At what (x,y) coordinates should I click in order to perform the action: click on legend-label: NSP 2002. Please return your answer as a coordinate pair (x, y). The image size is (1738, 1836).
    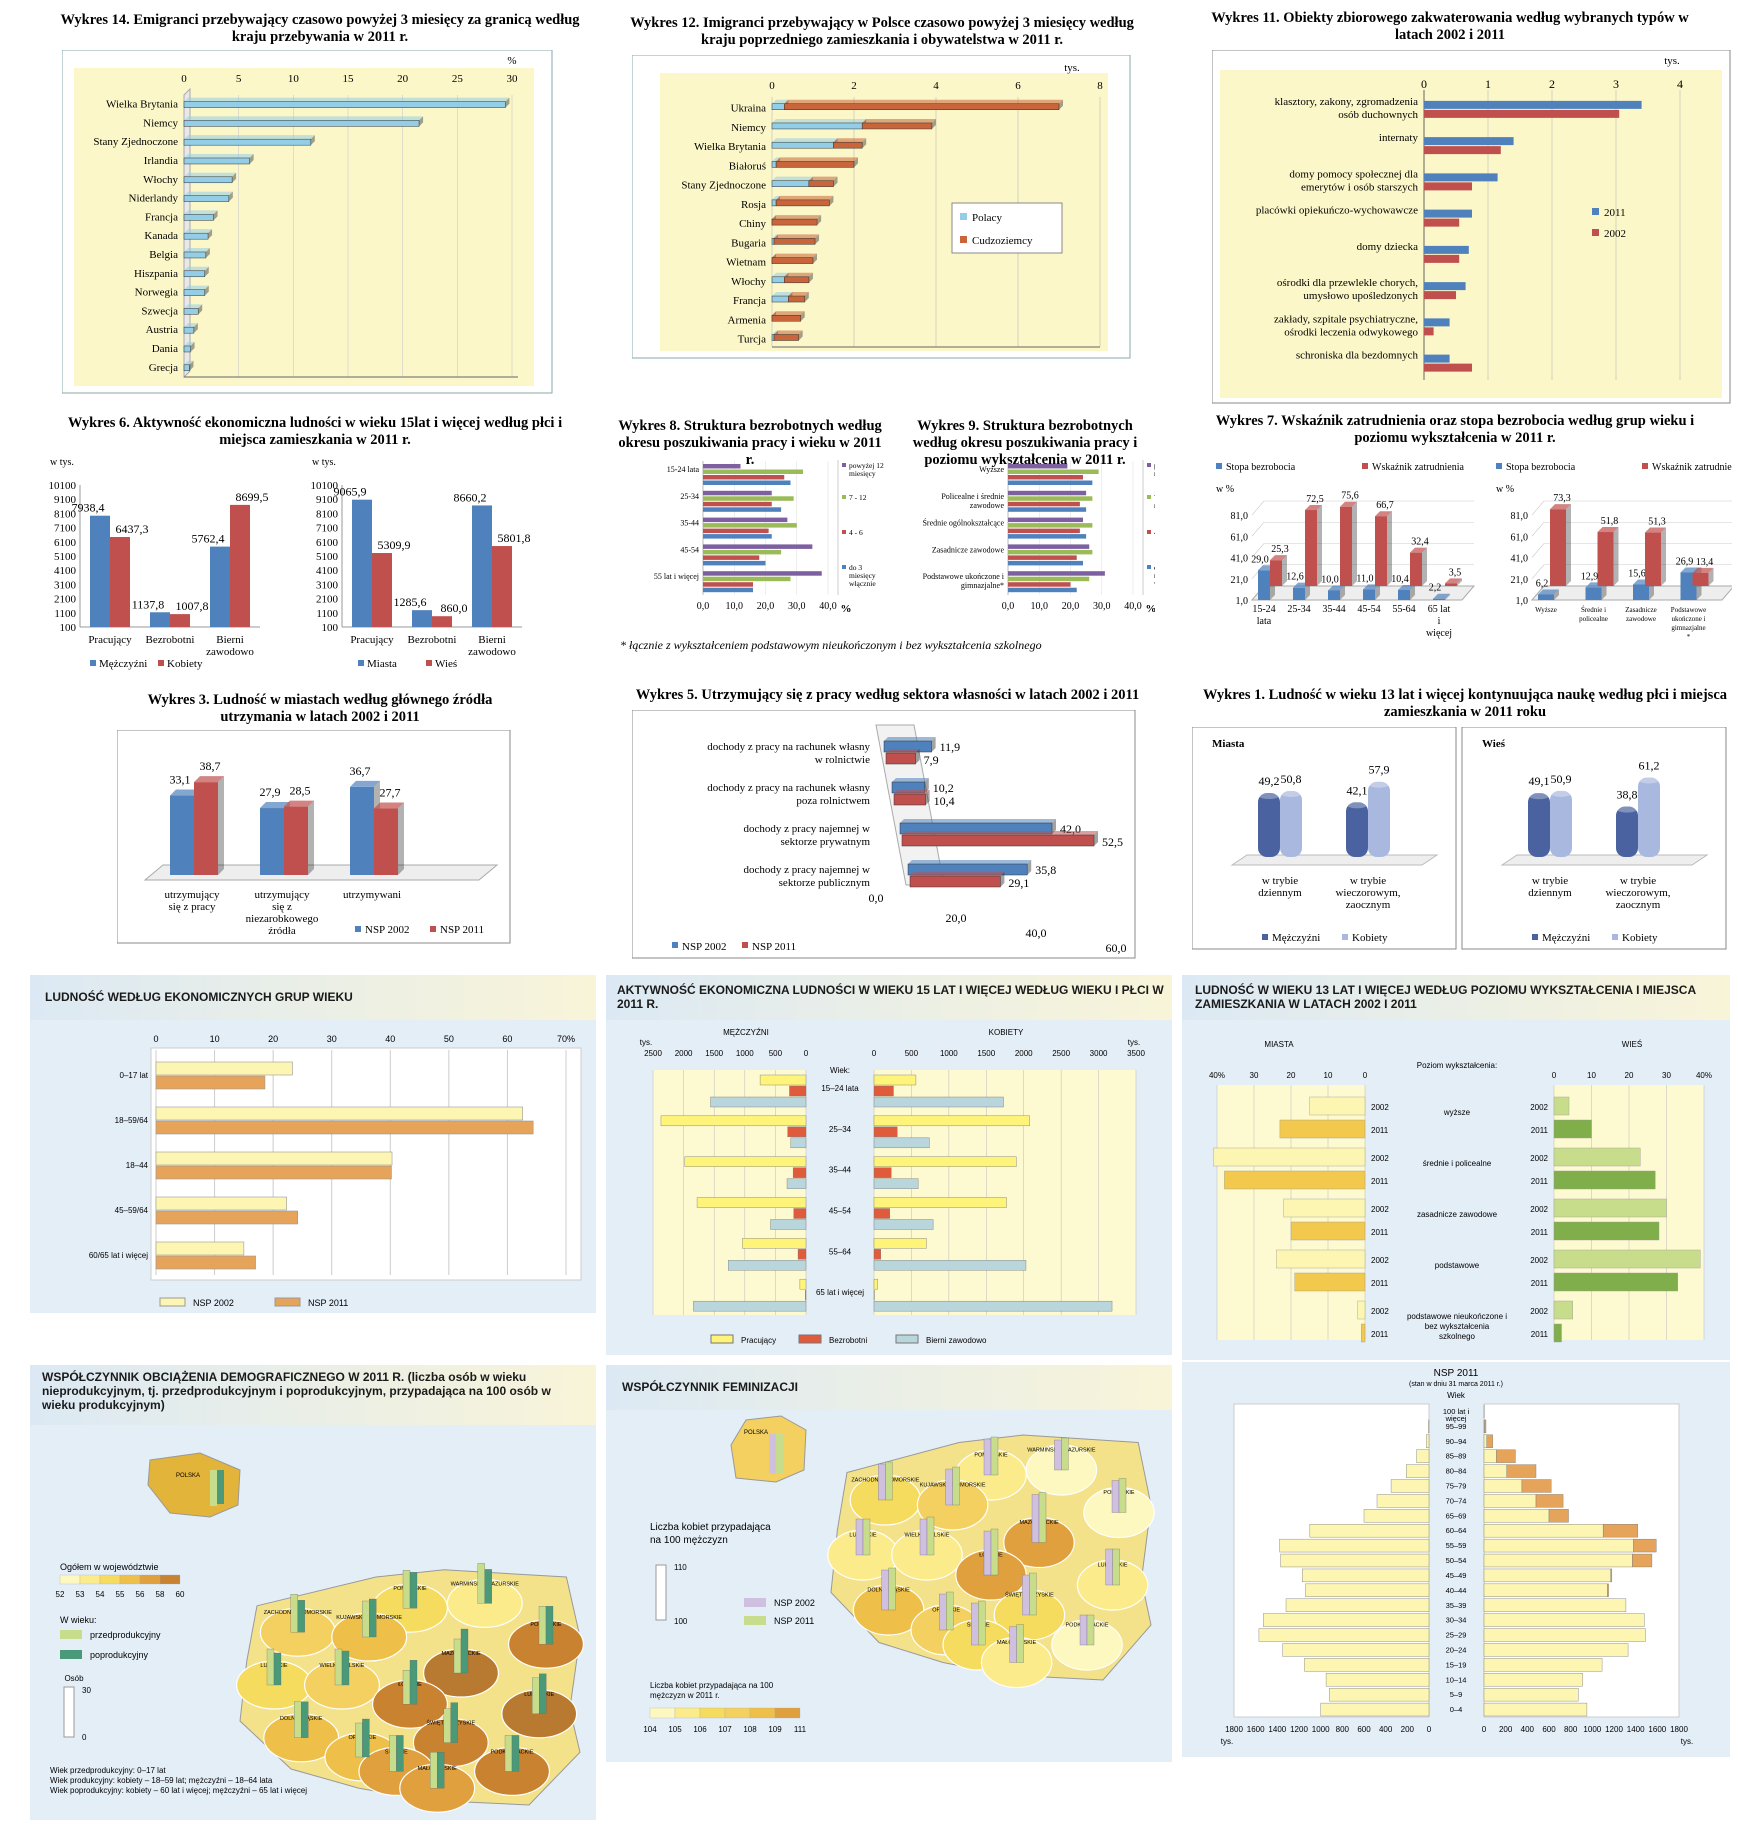
    Looking at the image, I should click on (387, 930).